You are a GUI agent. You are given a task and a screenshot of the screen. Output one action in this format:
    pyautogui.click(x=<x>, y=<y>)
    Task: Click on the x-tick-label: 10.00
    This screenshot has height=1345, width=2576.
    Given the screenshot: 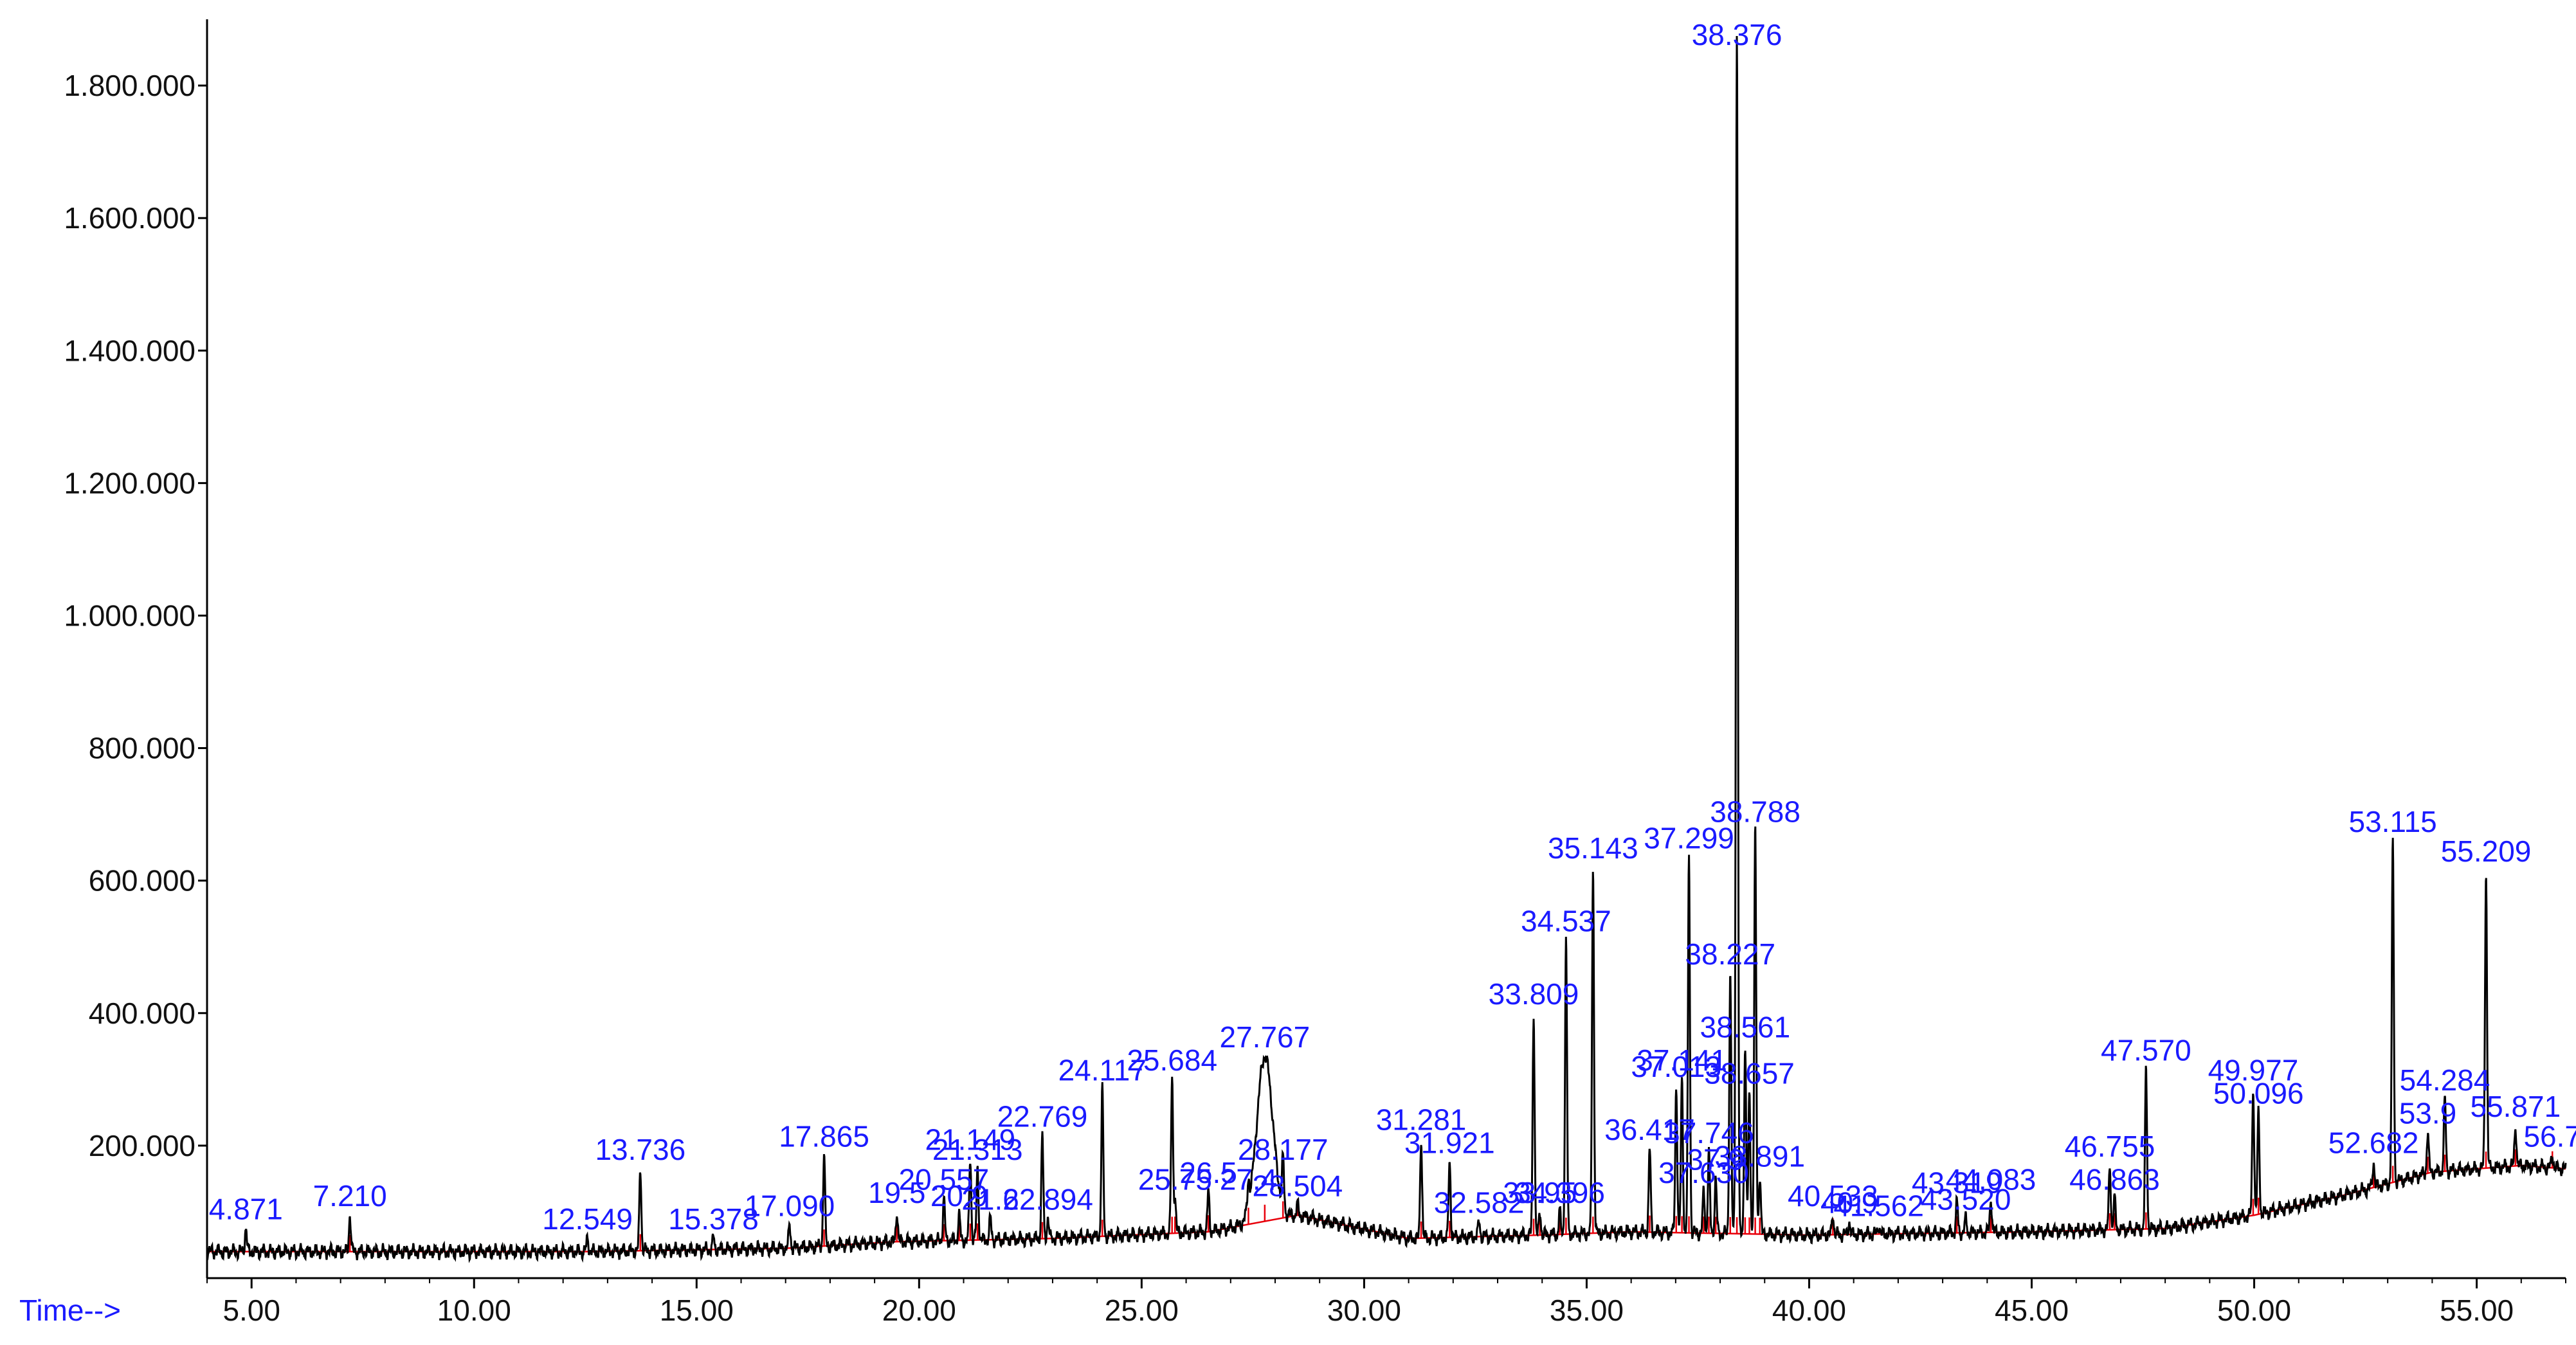 What is the action you would take?
    pyautogui.click(x=474, y=1310)
    